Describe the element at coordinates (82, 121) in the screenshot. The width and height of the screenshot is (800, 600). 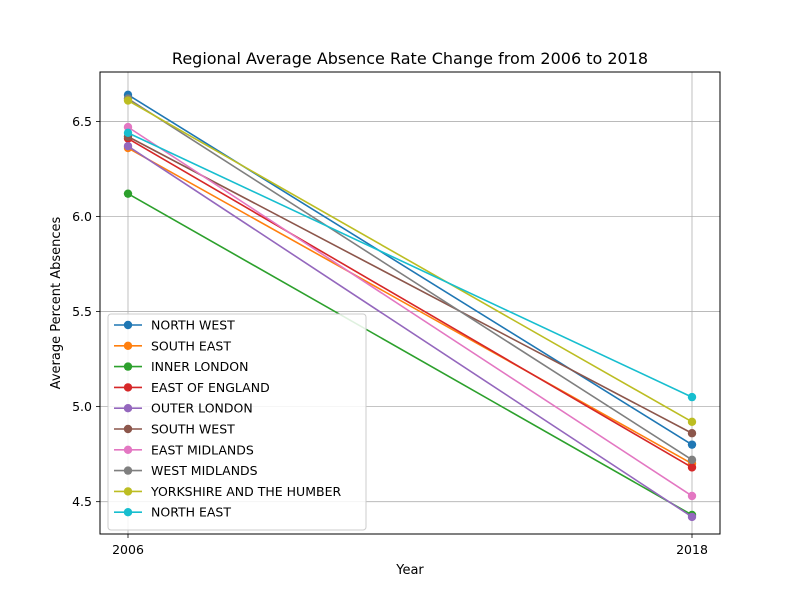
I see `y-tick-label: 6.5` at that location.